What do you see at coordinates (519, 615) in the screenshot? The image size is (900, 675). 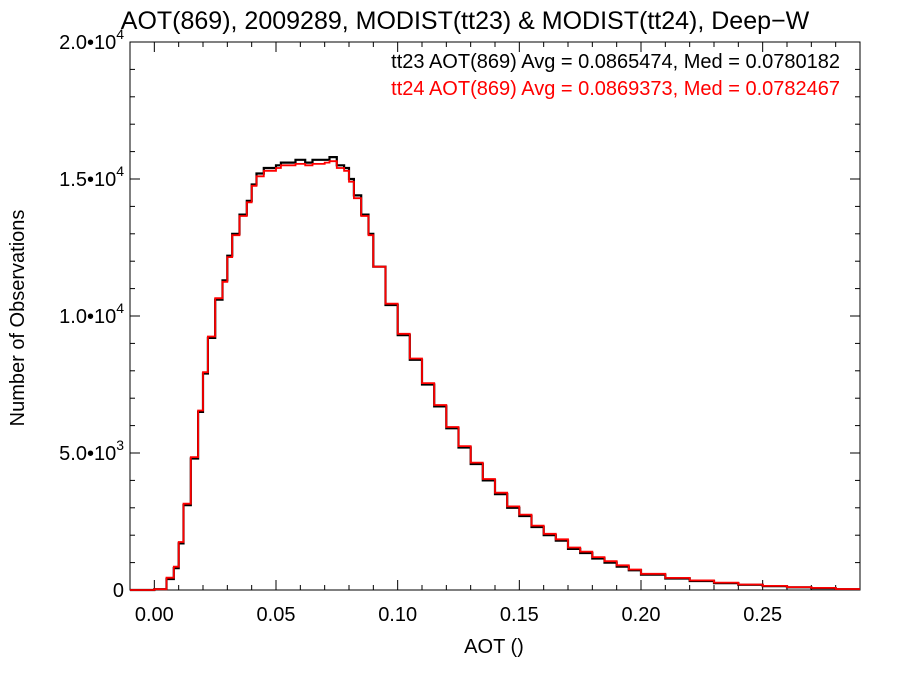 I see `x-tick-label: 0.15` at bounding box center [519, 615].